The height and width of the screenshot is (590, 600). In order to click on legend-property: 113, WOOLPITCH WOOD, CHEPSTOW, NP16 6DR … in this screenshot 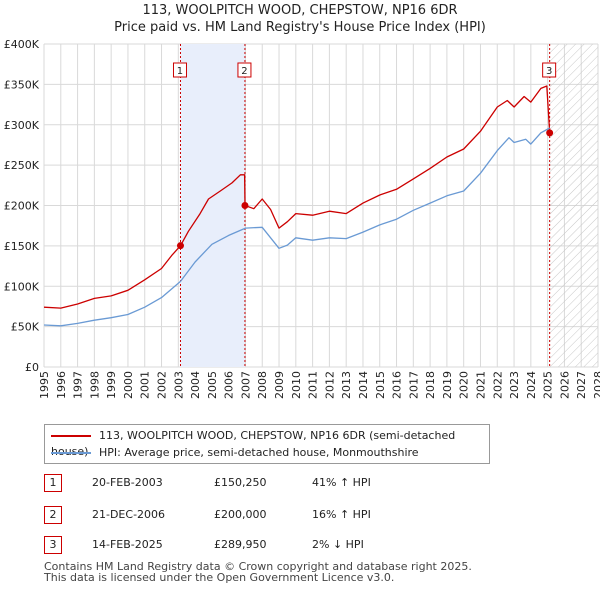, I will do `click(270, 443)`.